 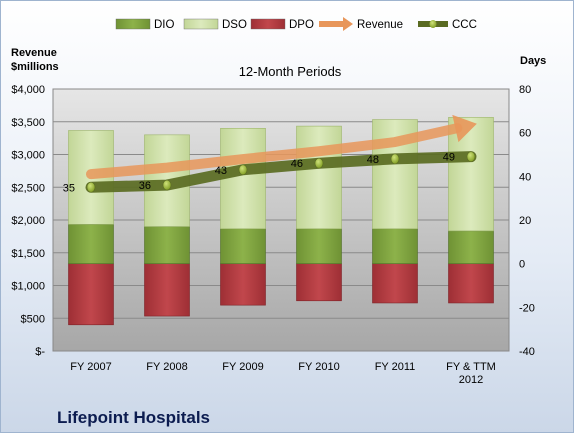 I want to click on legend-swatch-dpo, so click(x=268, y=24).